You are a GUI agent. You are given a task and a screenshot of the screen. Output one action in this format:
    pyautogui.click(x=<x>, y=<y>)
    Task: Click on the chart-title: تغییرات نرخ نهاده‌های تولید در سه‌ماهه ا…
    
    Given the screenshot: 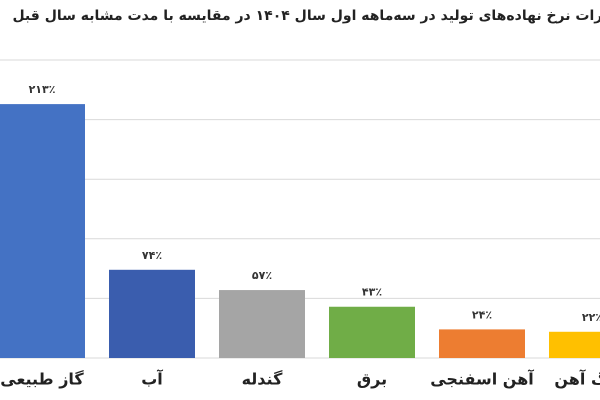 What is the action you would take?
    pyautogui.click(x=306, y=16)
    